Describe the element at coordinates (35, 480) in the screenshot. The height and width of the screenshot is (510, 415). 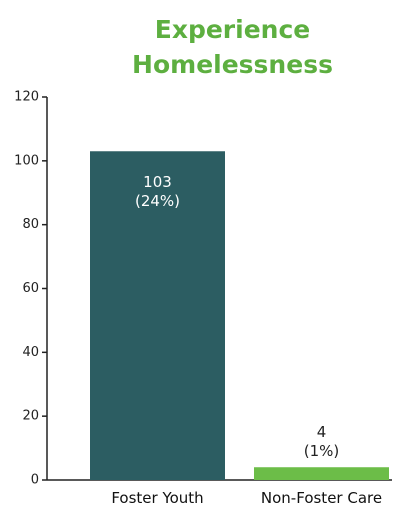
I see `y-tick-label: 0` at that location.